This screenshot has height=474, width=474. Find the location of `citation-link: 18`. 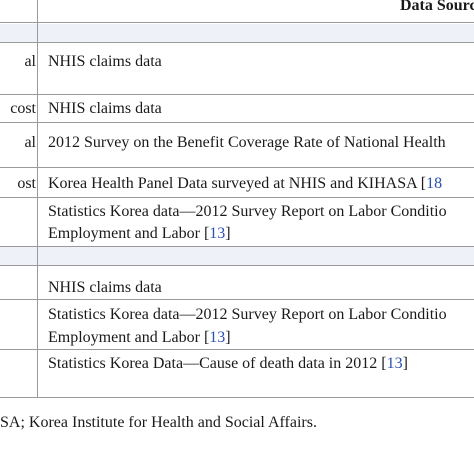

citation-link: 18 is located at coordinates (434, 183).